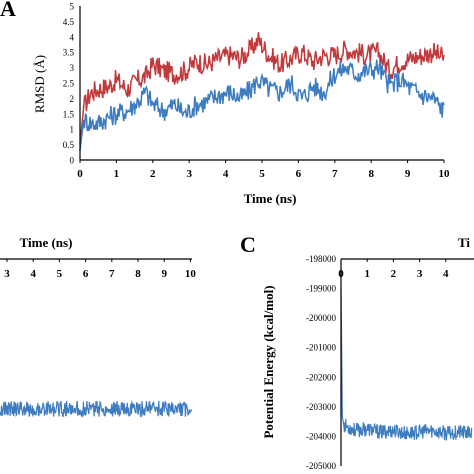 This screenshot has height=474, width=474. Describe the element at coordinates (72, 68) in the screenshot. I see `panel-a-ytick-label: 3` at that location.